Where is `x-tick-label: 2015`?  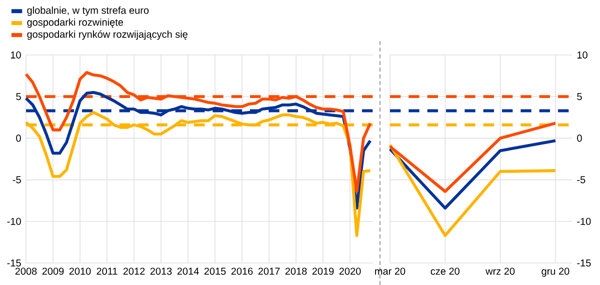 x-tick-label: 2015 is located at coordinates (215, 271).